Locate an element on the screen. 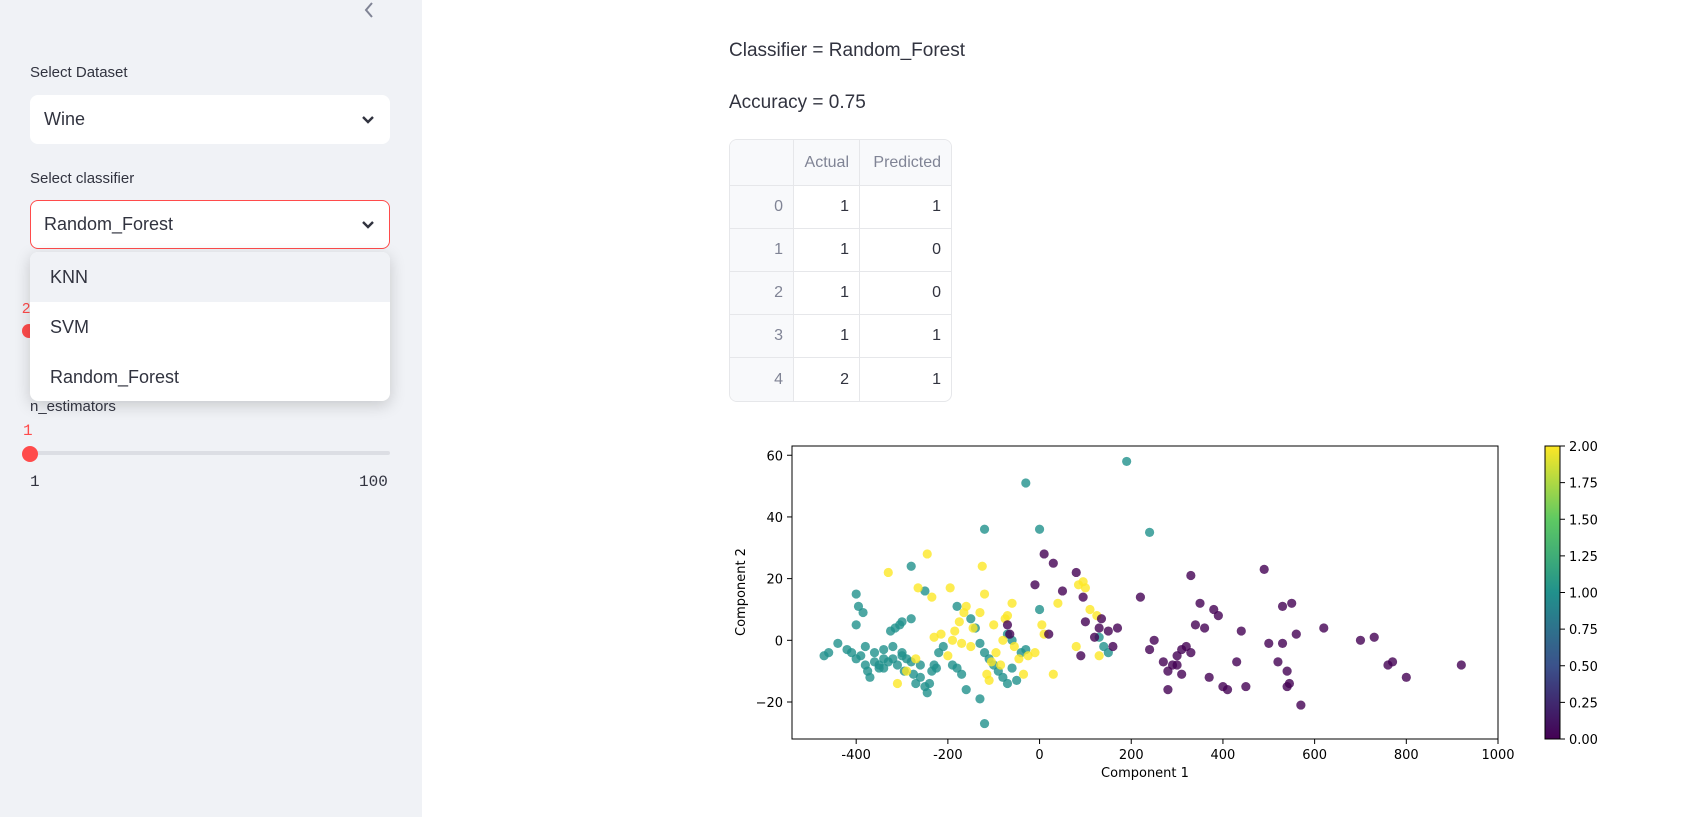 This screenshot has width=1697, height=817. y-axis-label: Component 2 is located at coordinates (741, 592).